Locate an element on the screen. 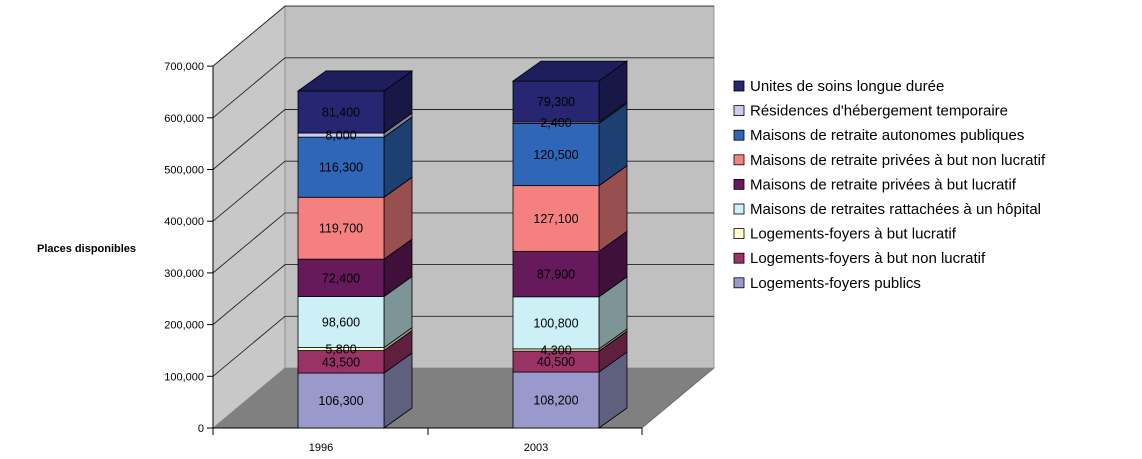  data-label: 8,000 is located at coordinates (340, 136).